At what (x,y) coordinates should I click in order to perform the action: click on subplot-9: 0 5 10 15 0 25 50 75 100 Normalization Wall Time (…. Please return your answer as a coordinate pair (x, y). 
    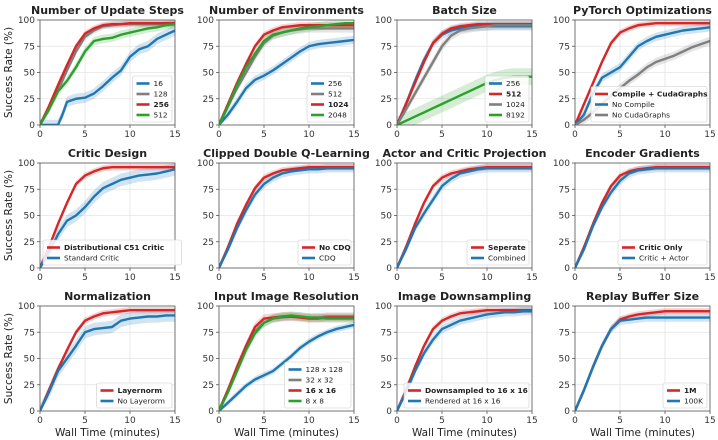
    Looking at the image, I should click on (92, 364).